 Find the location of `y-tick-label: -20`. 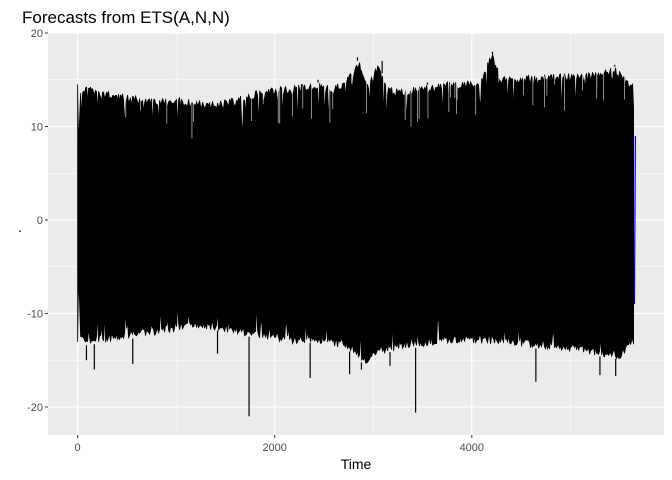

y-tick-label: -20 is located at coordinates (35, 408).